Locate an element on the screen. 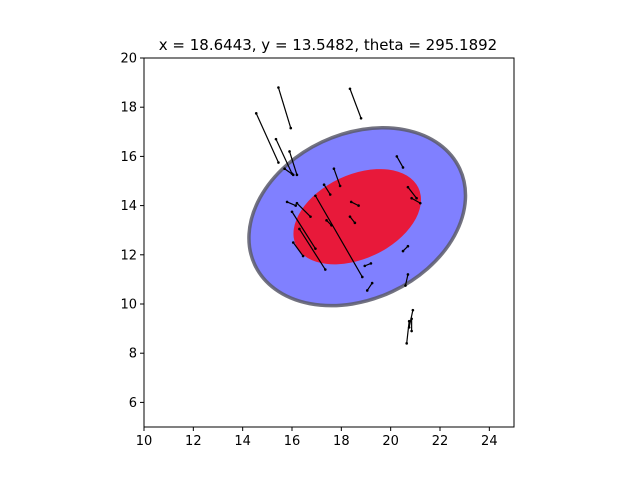 This screenshot has width=640, height=480. inner-ellipse is located at coordinates (357, 217).